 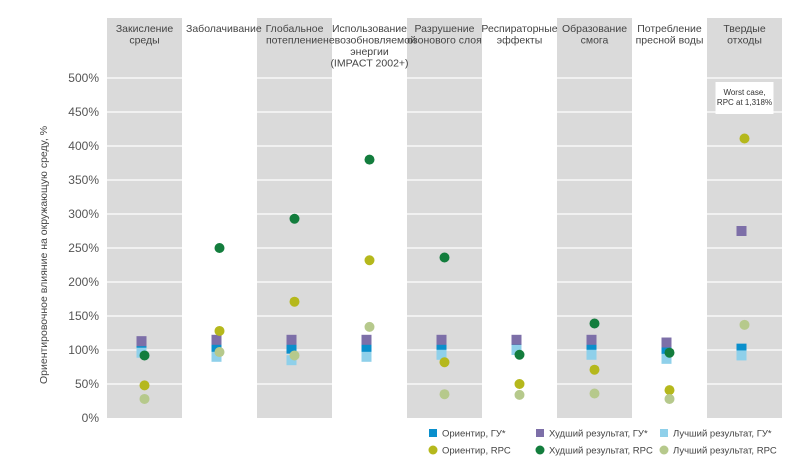 What do you see at coordinates (83, 78) in the screenshot?
I see `y-tick-label: 500%` at bounding box center [83, 78].